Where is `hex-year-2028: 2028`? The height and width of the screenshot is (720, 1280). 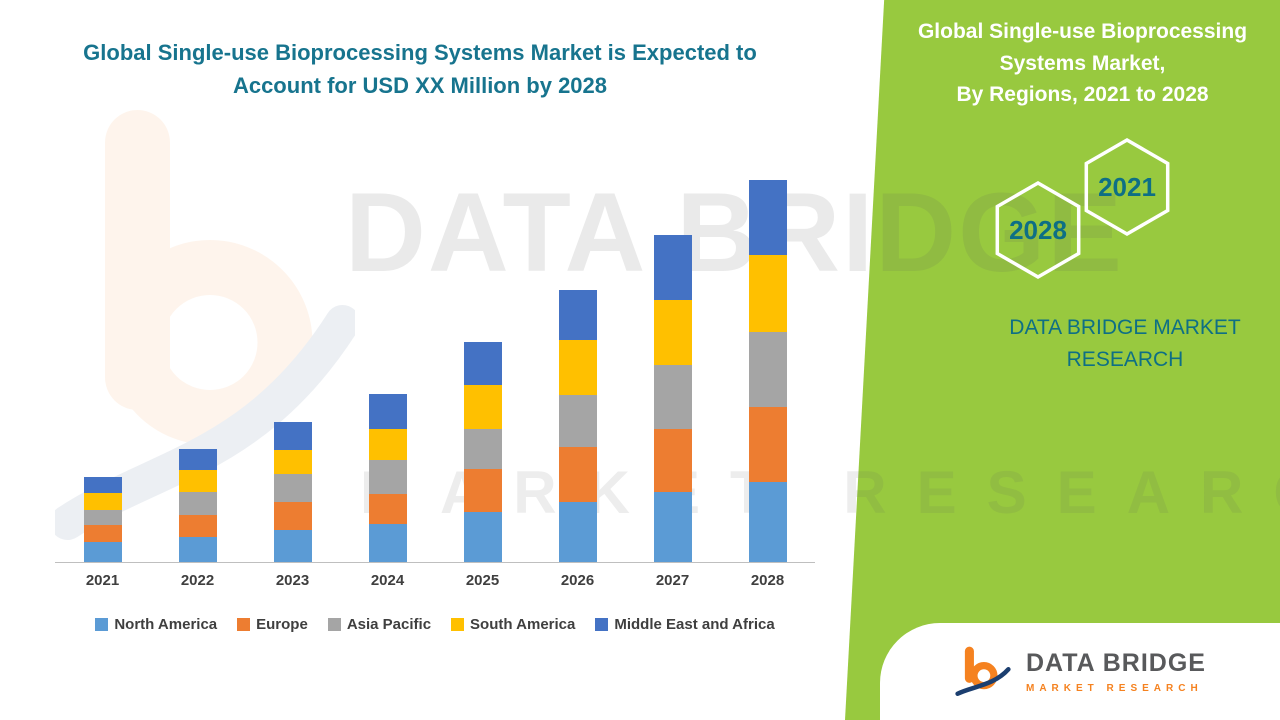
hex-year-2028: 2028 is located at coordinates (1038, 230).